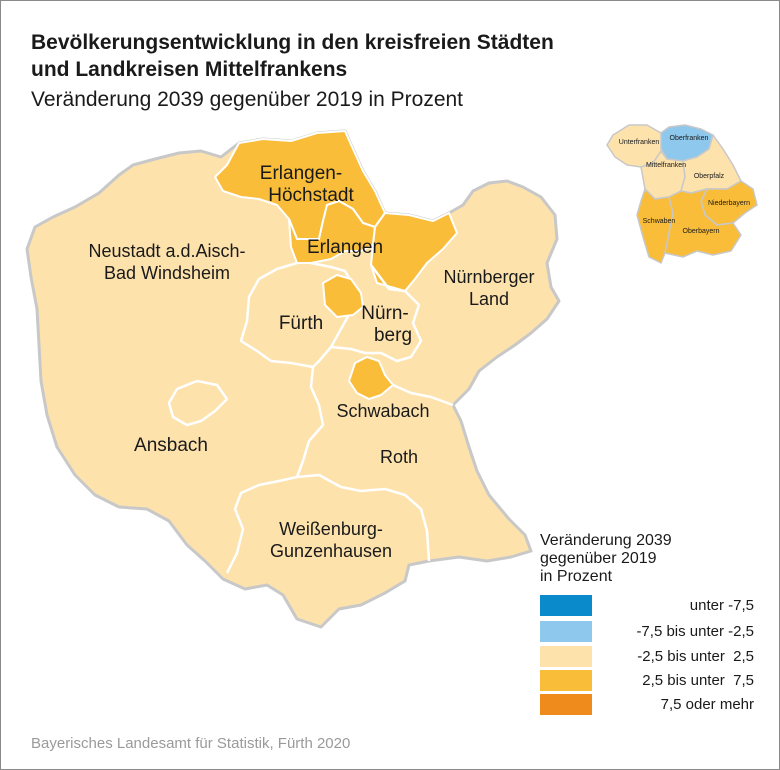 The height and width of the screenshot is (770, 780). Describe the element at coordinates (655, 226) in the screenshot. I see `inset-region-schwaben` at that location.